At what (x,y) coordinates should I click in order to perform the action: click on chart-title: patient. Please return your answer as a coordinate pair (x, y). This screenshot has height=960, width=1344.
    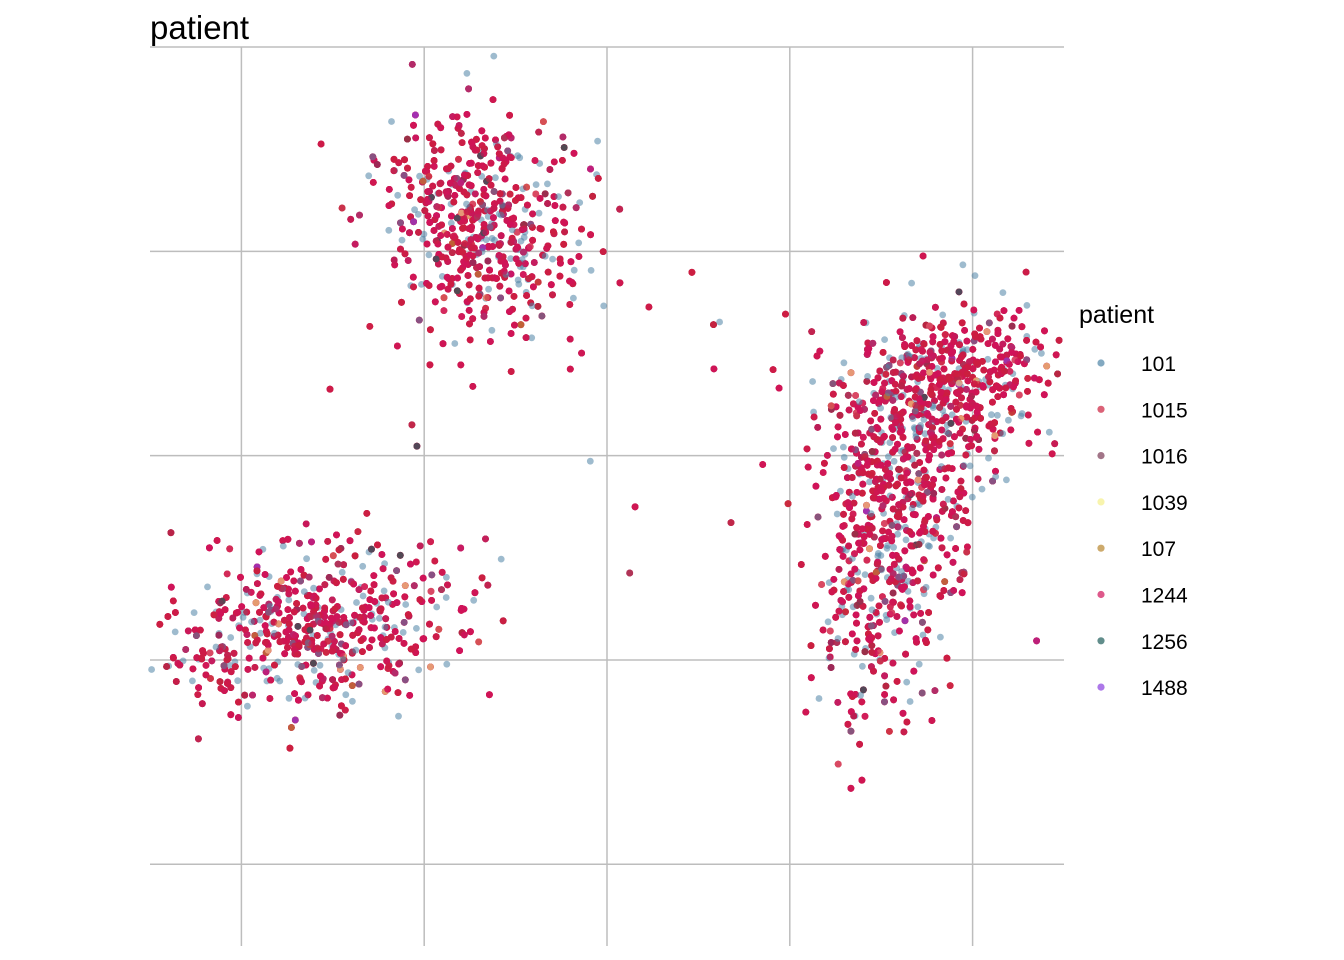
    Looking at the image, I should click on (199, 27).